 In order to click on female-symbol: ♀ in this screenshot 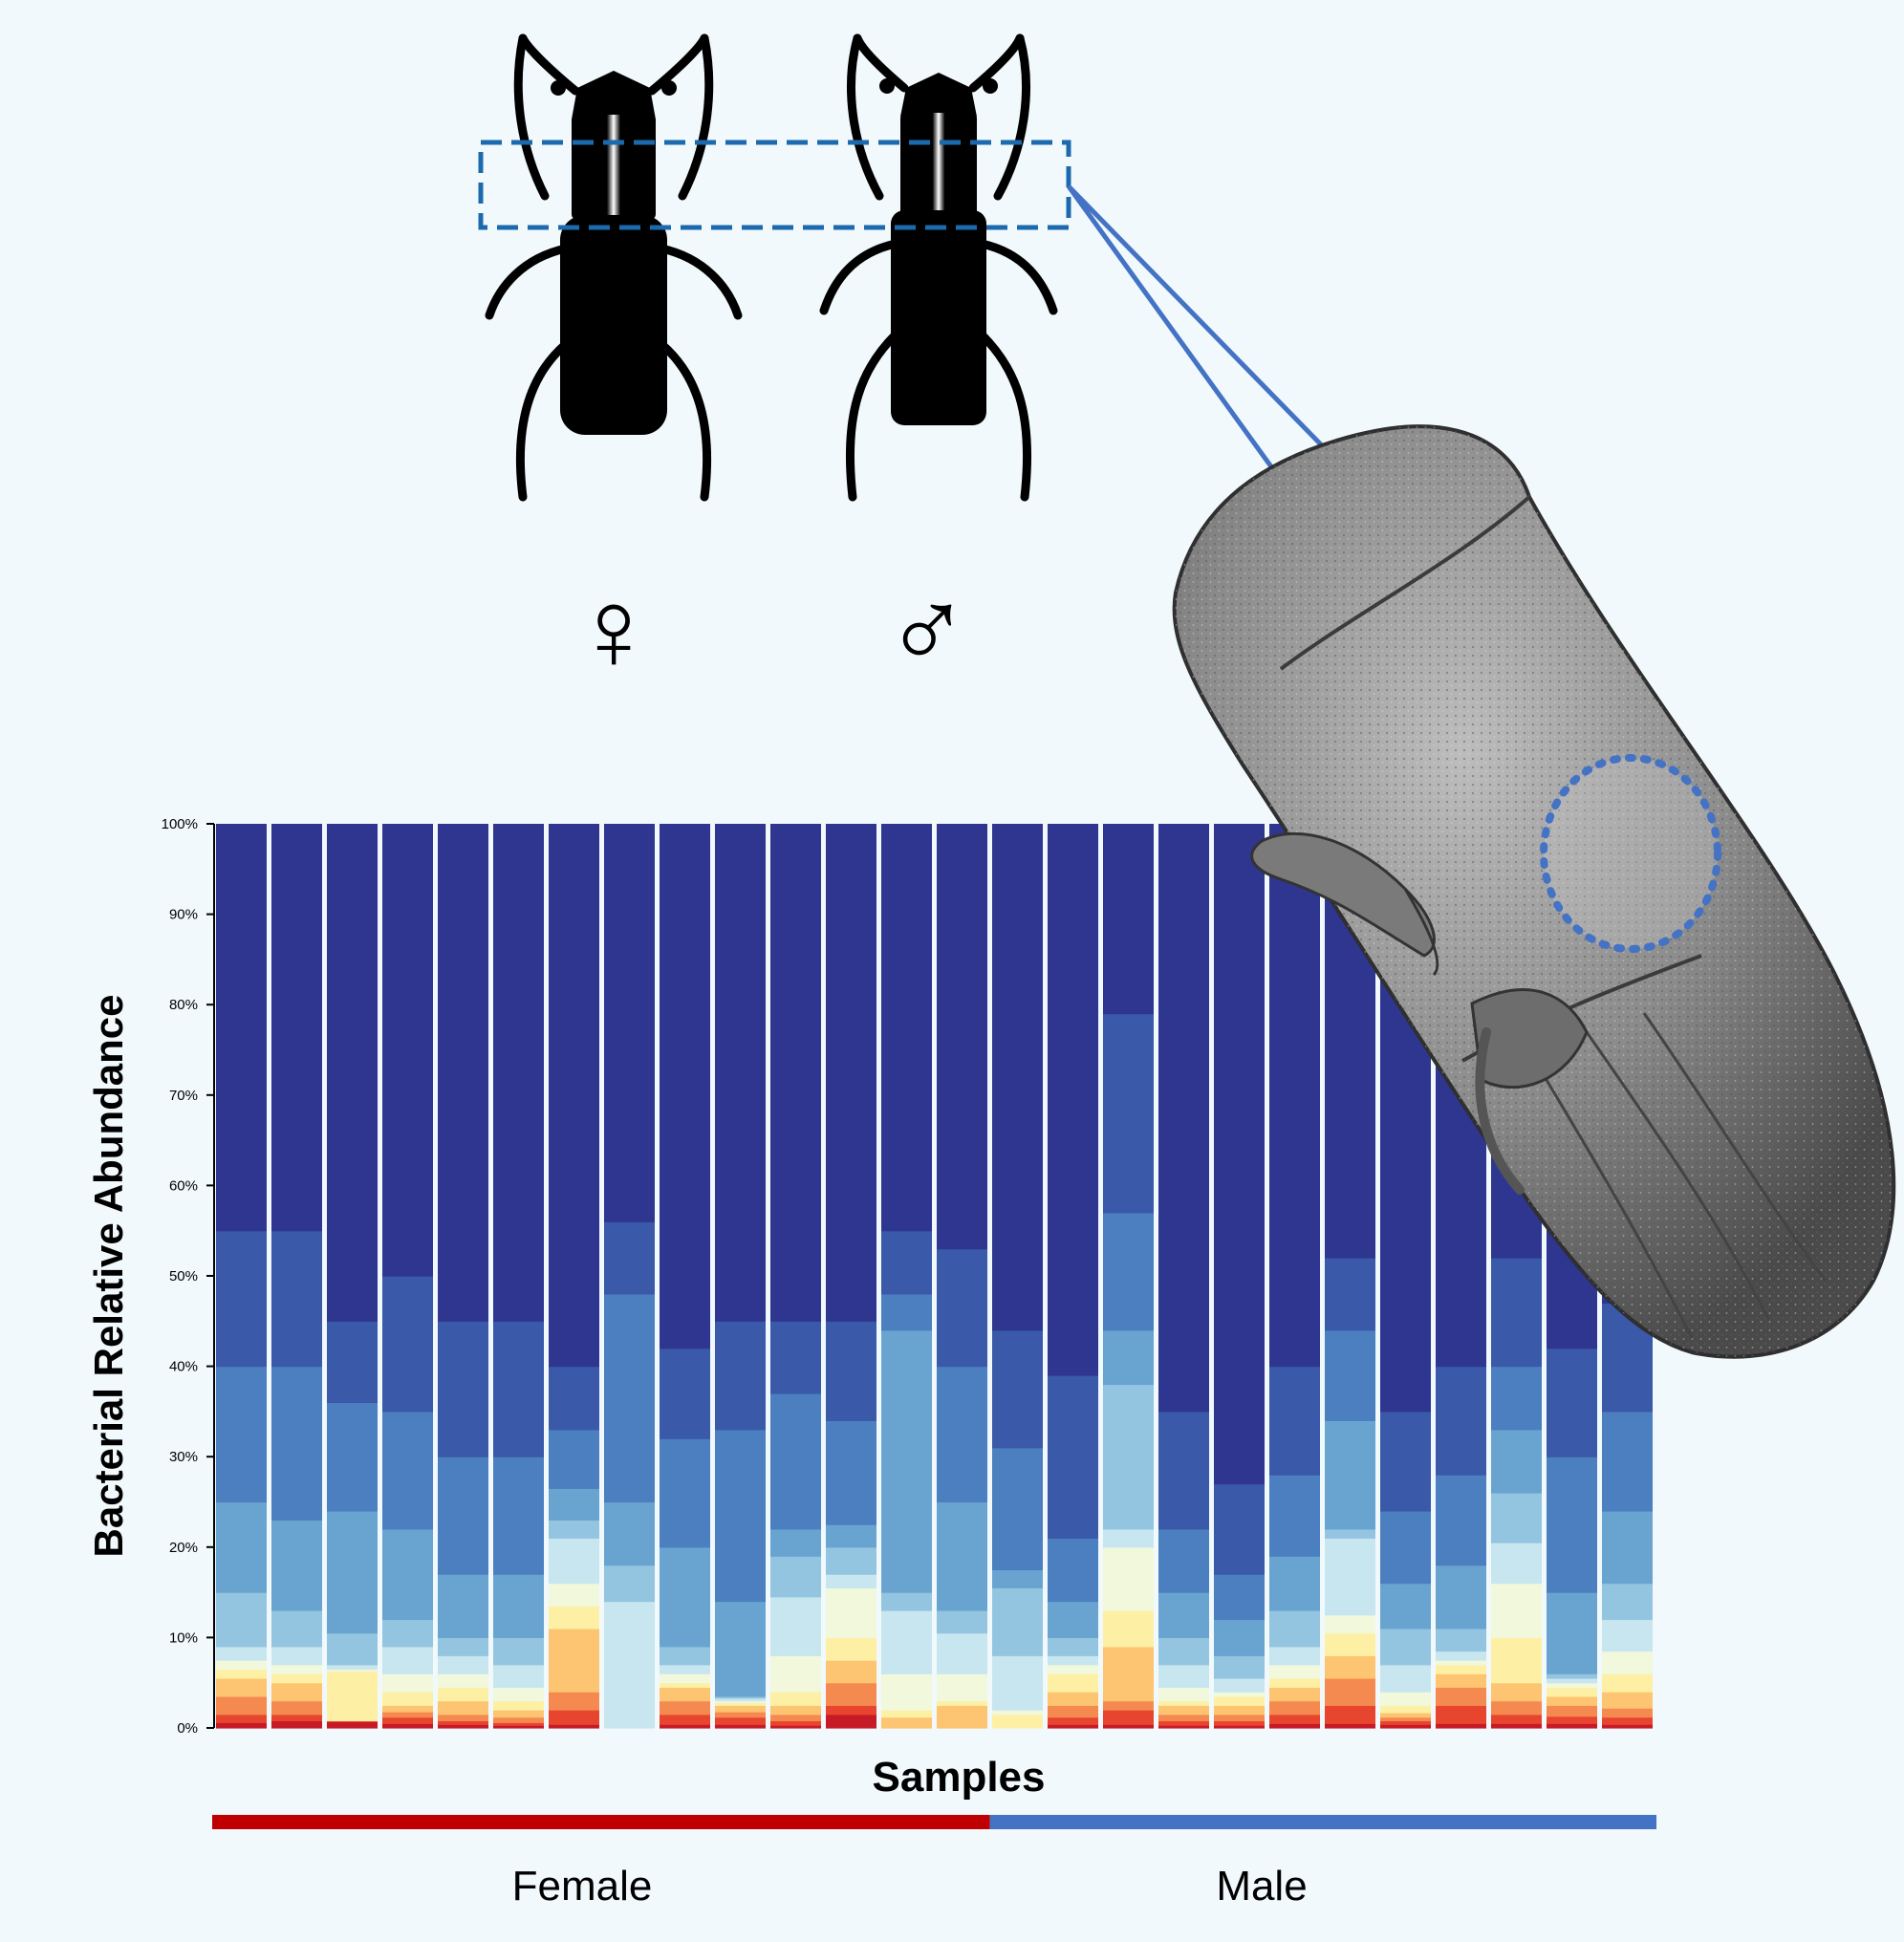, I will do `click(614, 630)`.